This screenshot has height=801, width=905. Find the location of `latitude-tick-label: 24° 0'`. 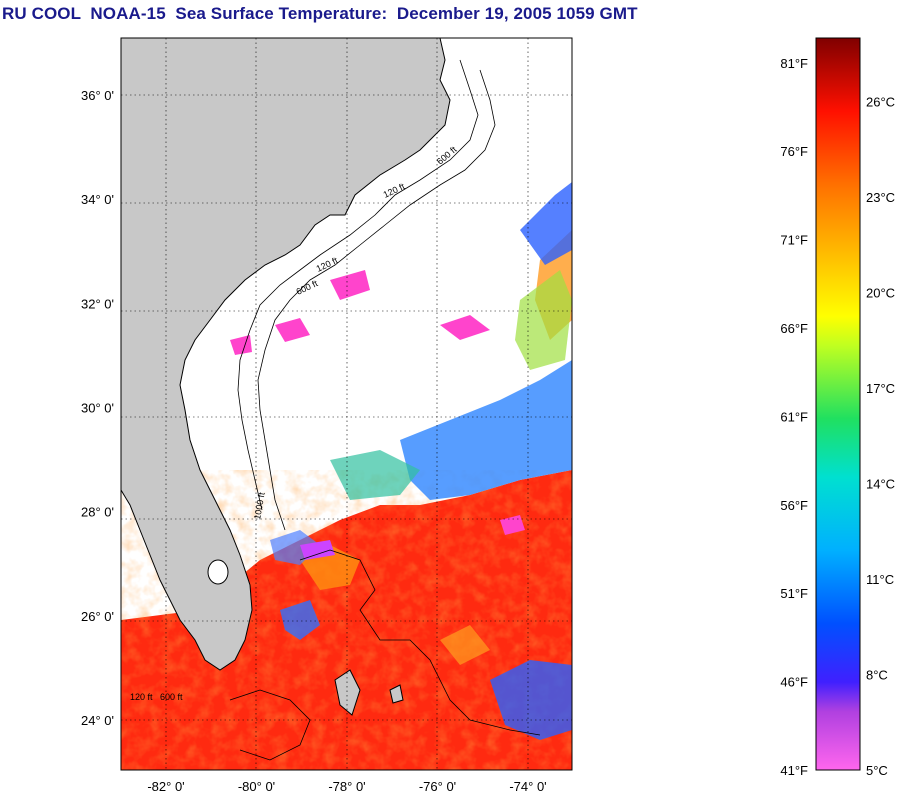

latitude-tick-label: 24° 0' is located at coordinates (97, 720).